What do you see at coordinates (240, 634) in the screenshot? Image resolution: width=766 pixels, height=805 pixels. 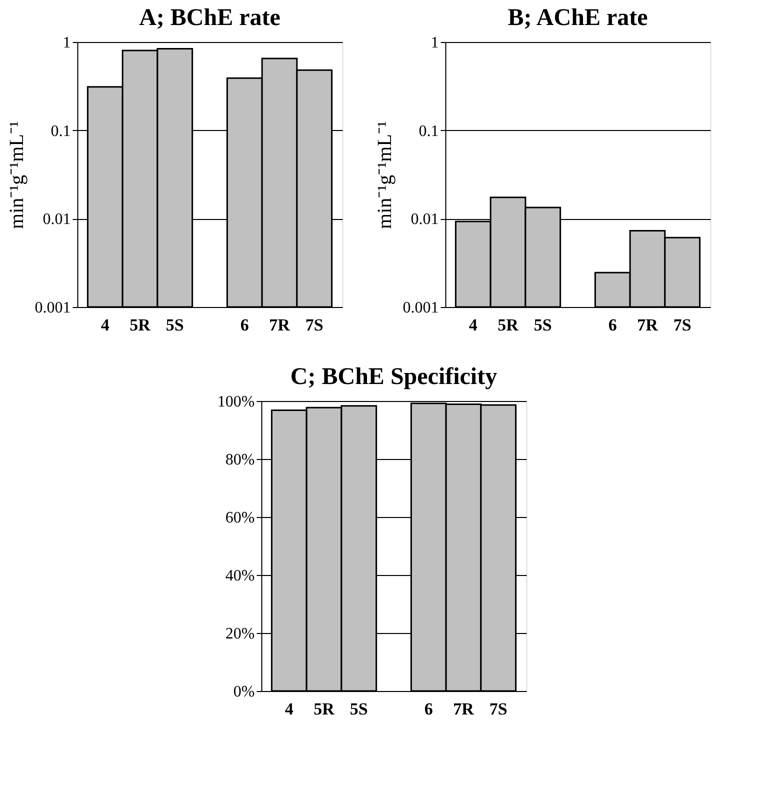 I see `y-tick-label: 20%` at bounding box center [240, 634].